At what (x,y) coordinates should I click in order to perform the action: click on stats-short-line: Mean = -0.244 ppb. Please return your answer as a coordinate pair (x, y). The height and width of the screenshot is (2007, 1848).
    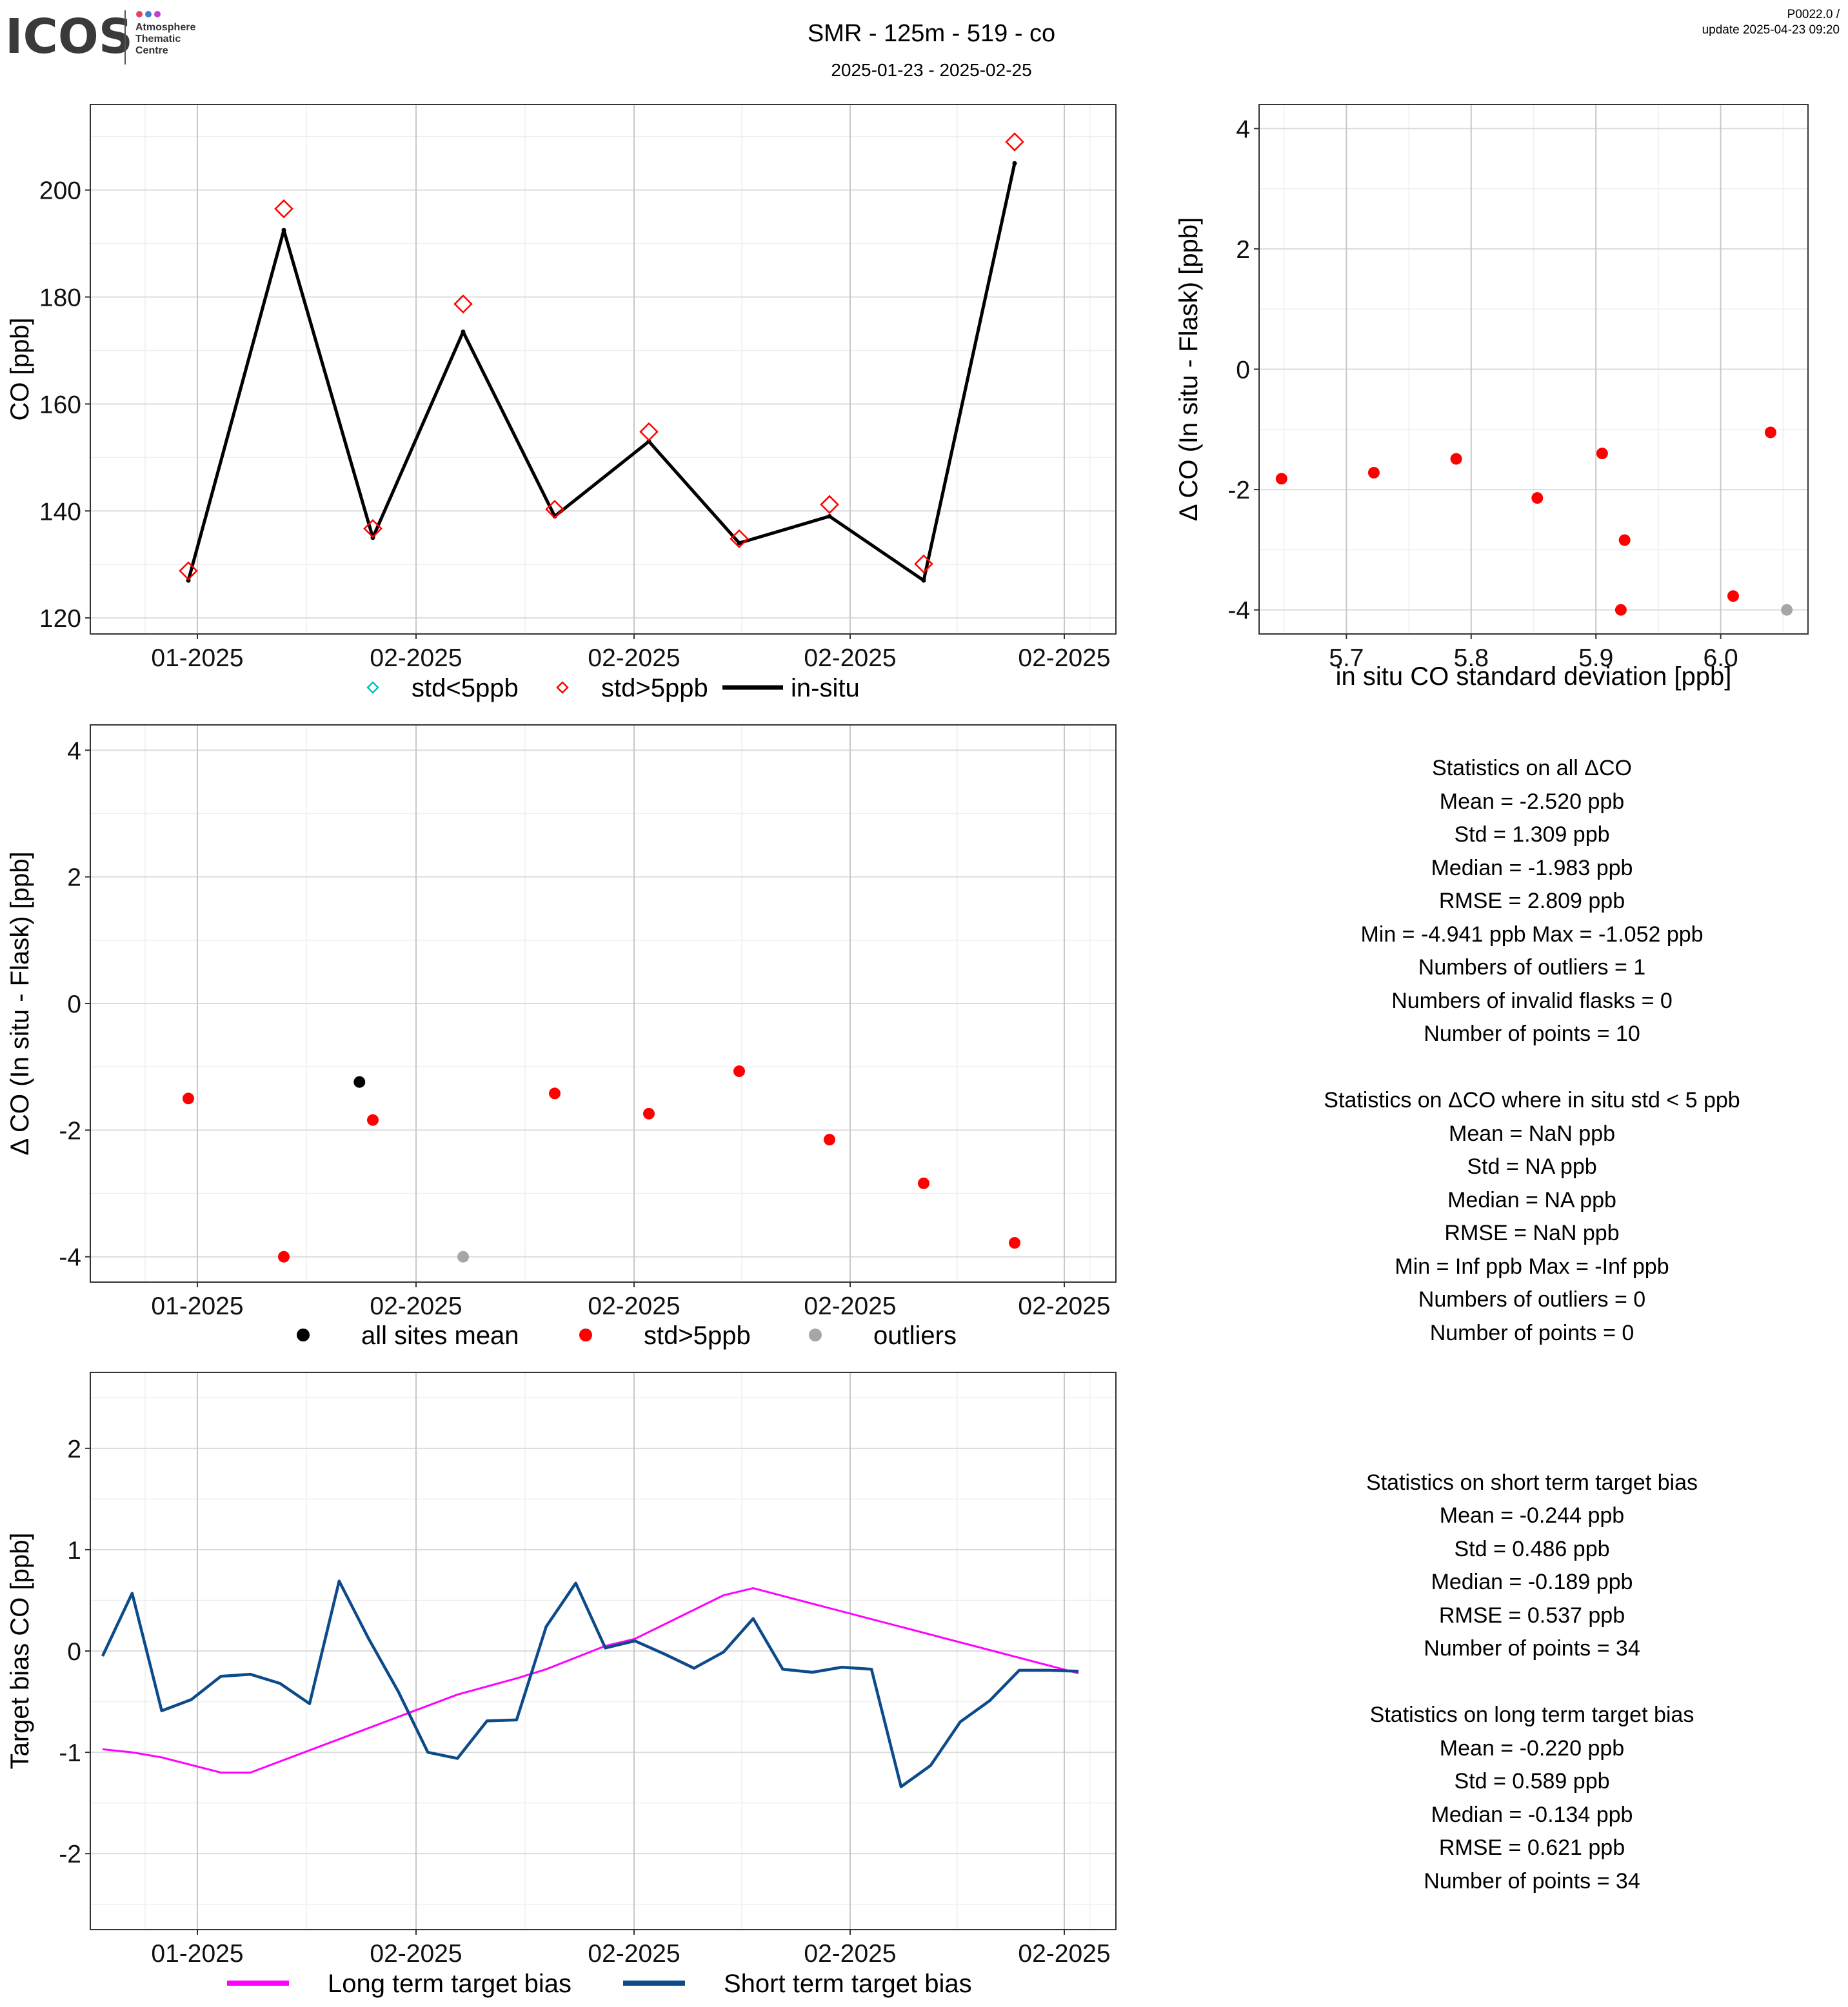
    Looking at the image, I should click on (1532, 1515).